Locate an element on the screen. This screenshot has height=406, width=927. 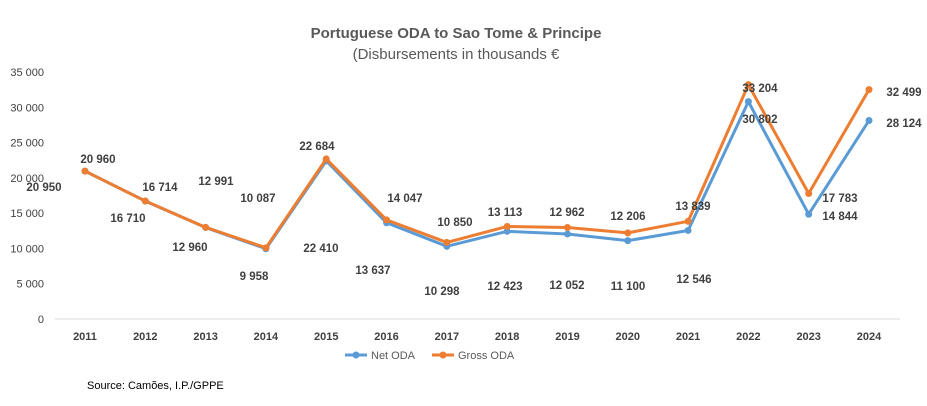
y-tick-label: 10 000 is located at coordinates (27, 249).